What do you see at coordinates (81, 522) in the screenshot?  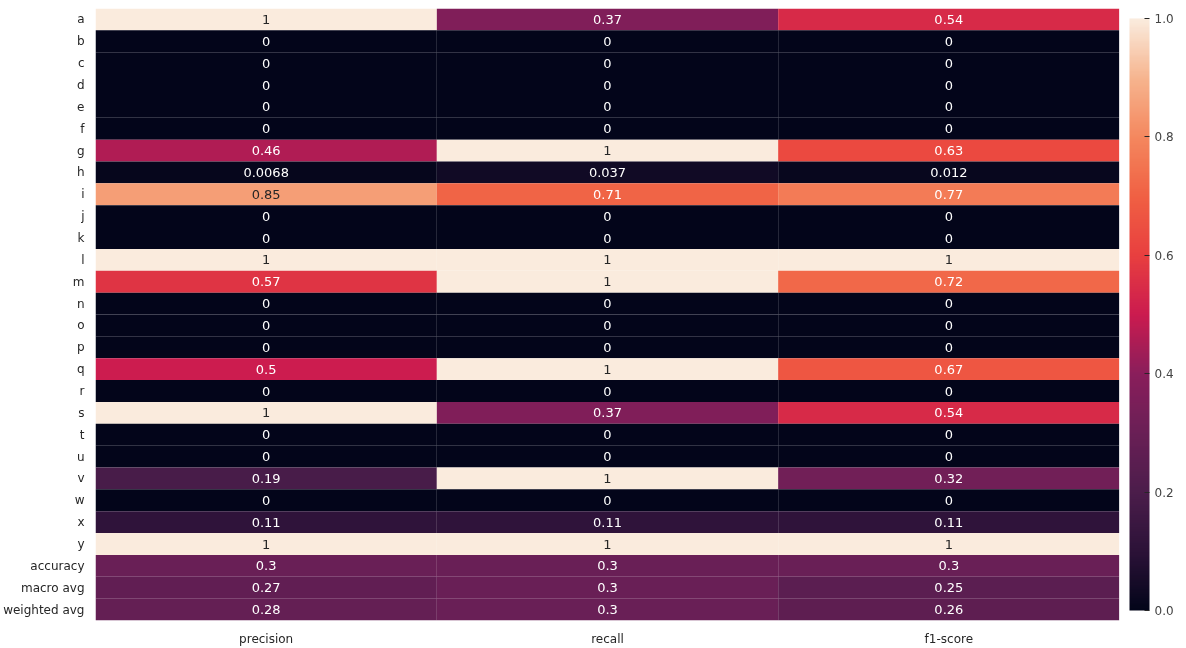 I see `y-tick-label: x` at bounding box center [81, 522].